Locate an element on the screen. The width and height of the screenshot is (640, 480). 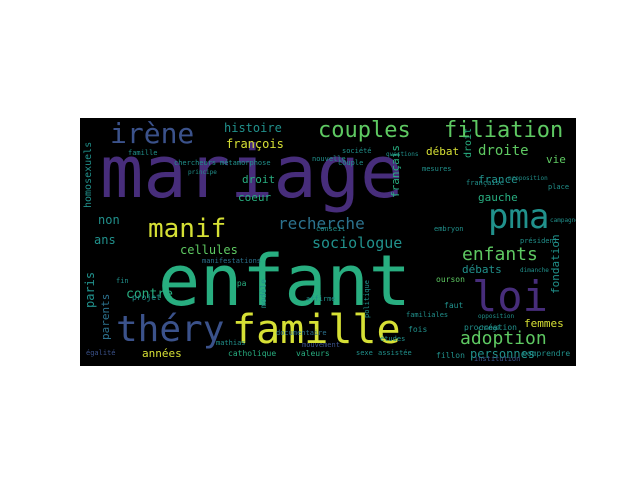
word-mesures: mesures is located at coordinates (437, 169).